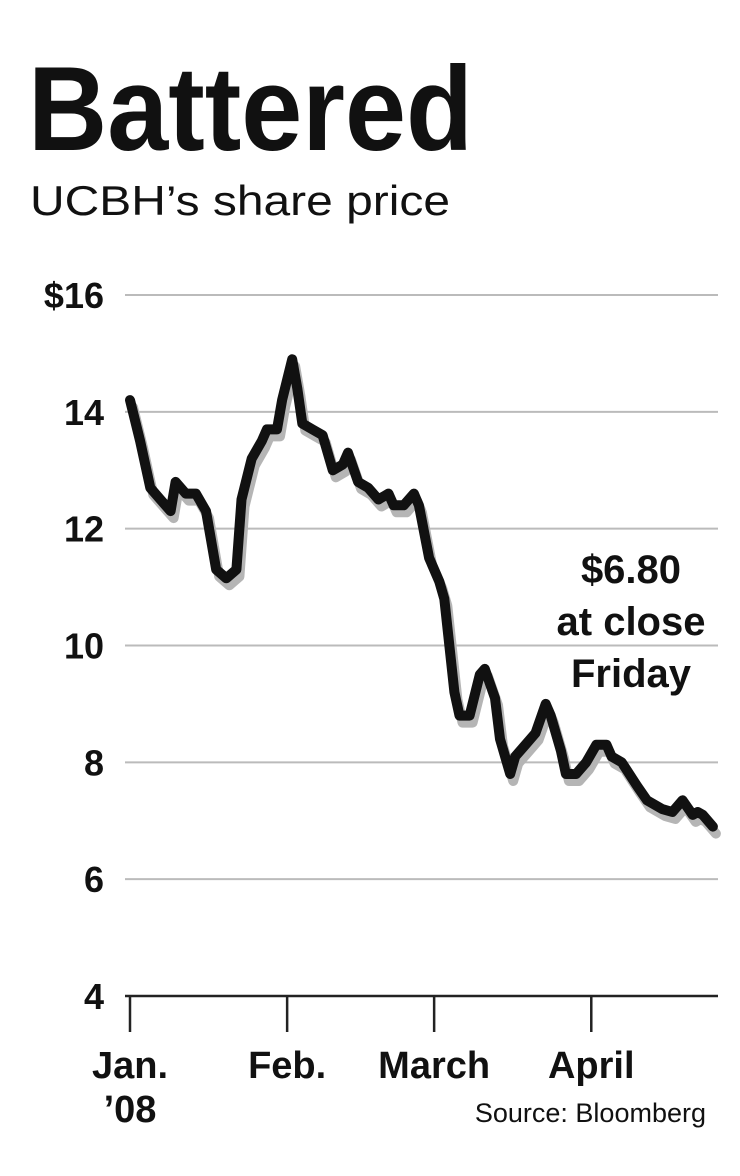 This screenshot has width=740, height=1176. Describe the element at coordinates (84, 529) in the screenshot. I see `y-tick-label: 12` at that location.